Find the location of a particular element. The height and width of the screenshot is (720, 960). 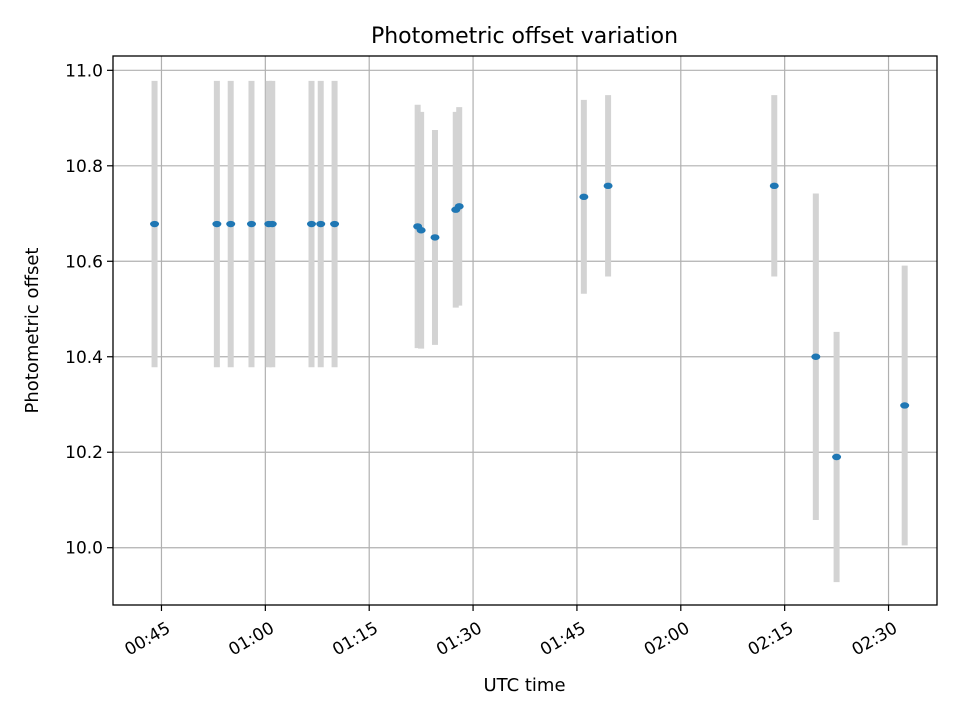

x-tick-label: 02:30 is located at coordinates (875, 639).